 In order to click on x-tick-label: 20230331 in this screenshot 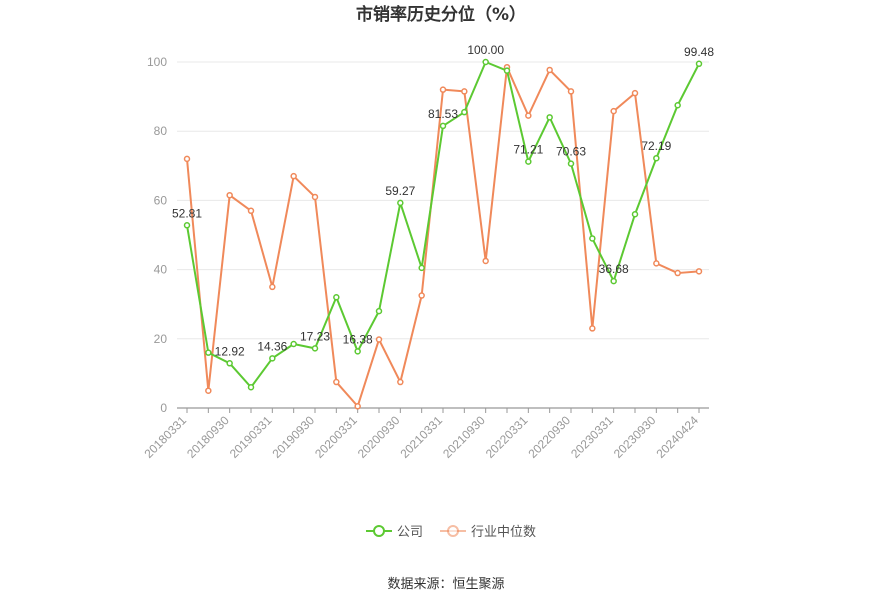, I will do `click(592, 437)`.